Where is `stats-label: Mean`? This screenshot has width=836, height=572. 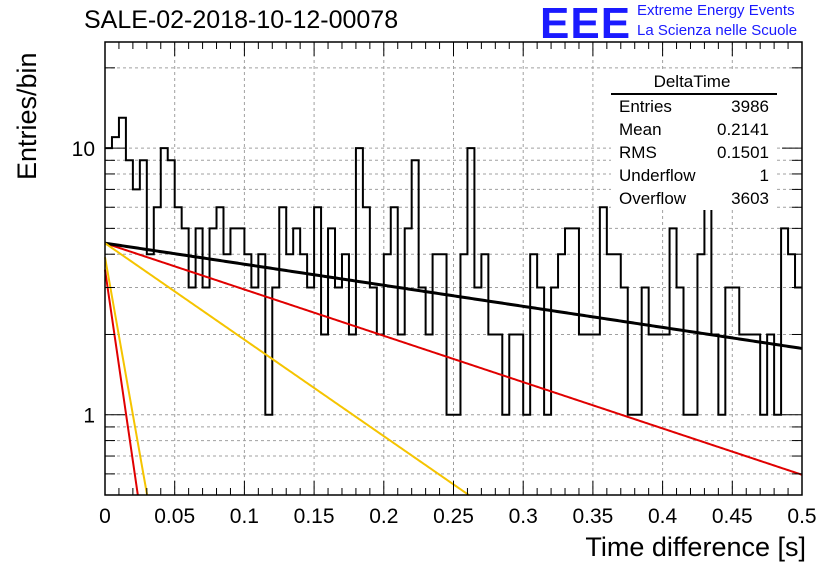 stats-label: Mean is located at coordinates (640, 129).